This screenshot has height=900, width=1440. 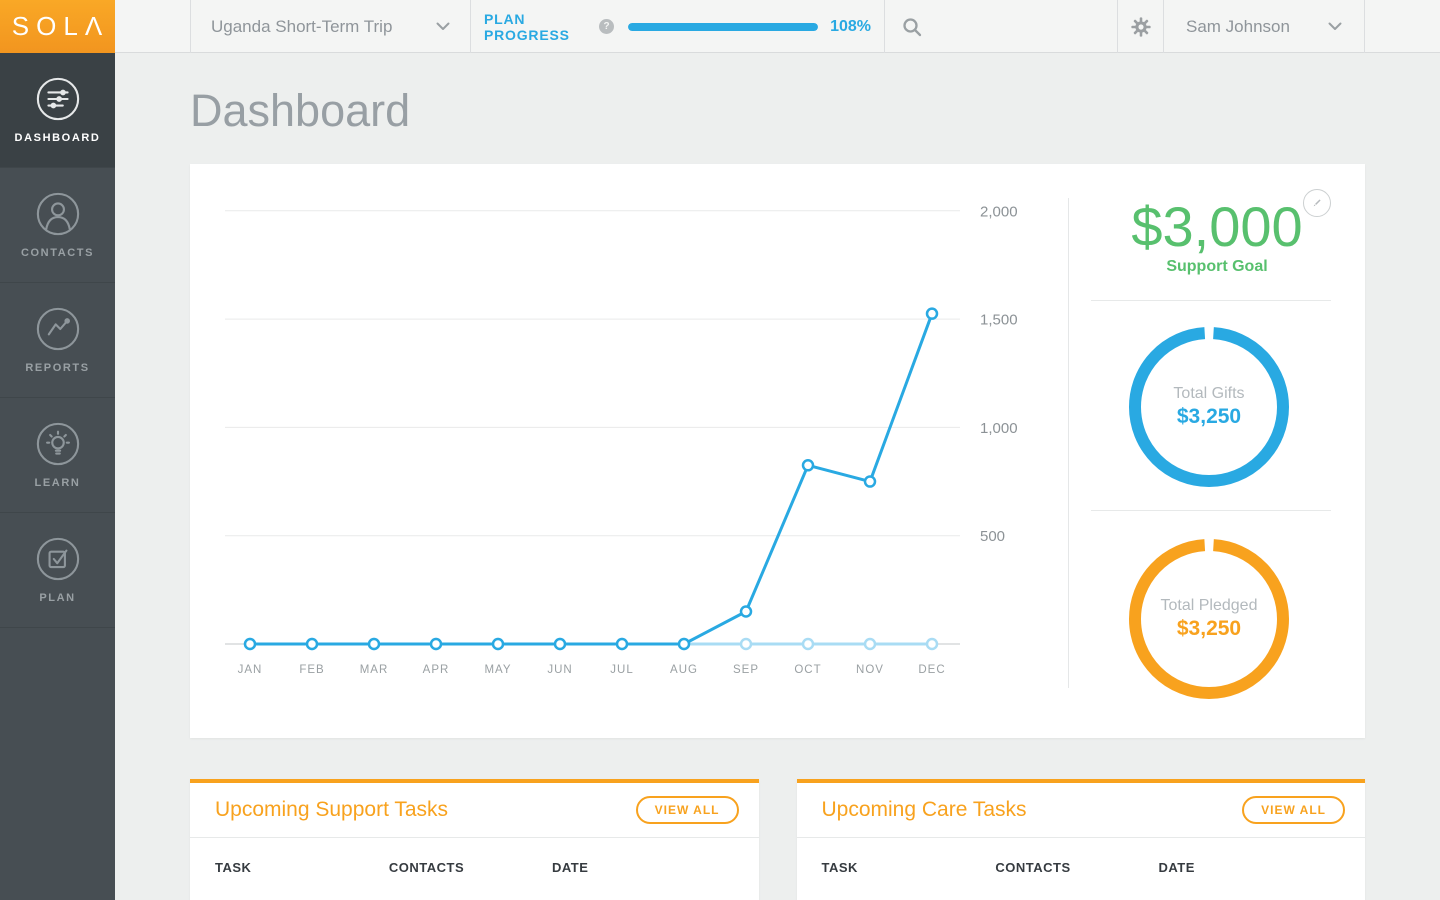 I want to click on svg-text: AUG, so click(x=684, y=670).